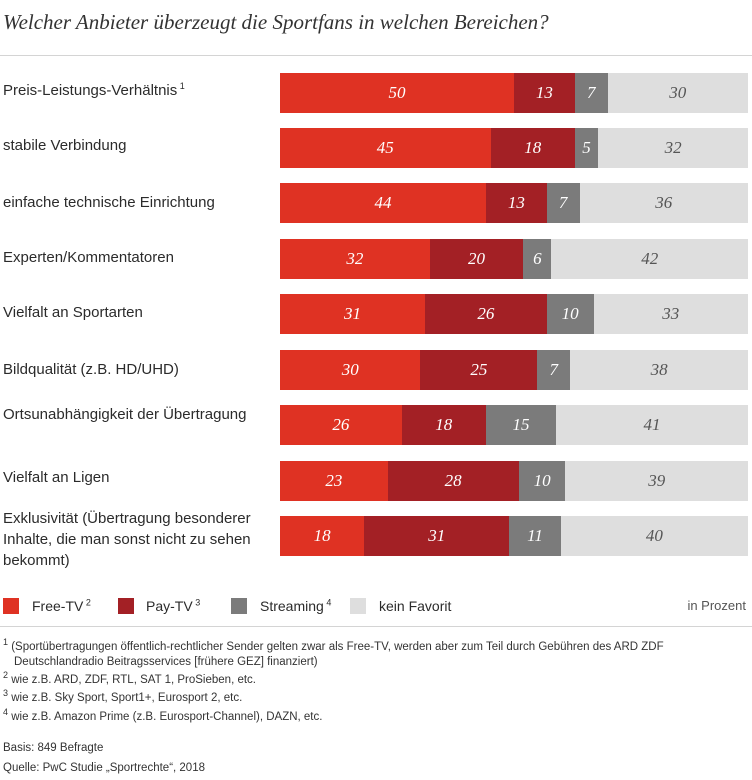 The width and height of the screenshot is (752, 780). I want to click on legend-swatch-streaming, so click(239, 606).